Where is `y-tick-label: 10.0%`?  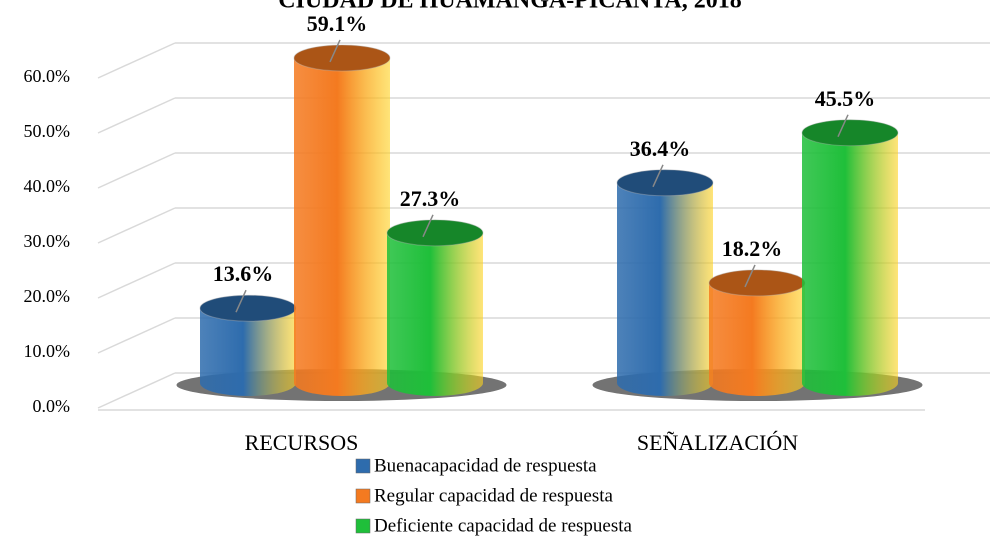 y-tick-label: 10.0% is located at coordinates (47, 351).